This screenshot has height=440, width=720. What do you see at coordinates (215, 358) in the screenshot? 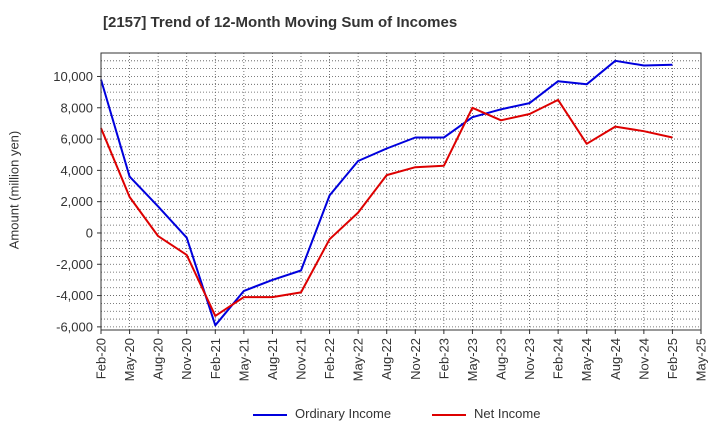
I see `x-tick-label: Feb-21` at bounding box center [215, 358].